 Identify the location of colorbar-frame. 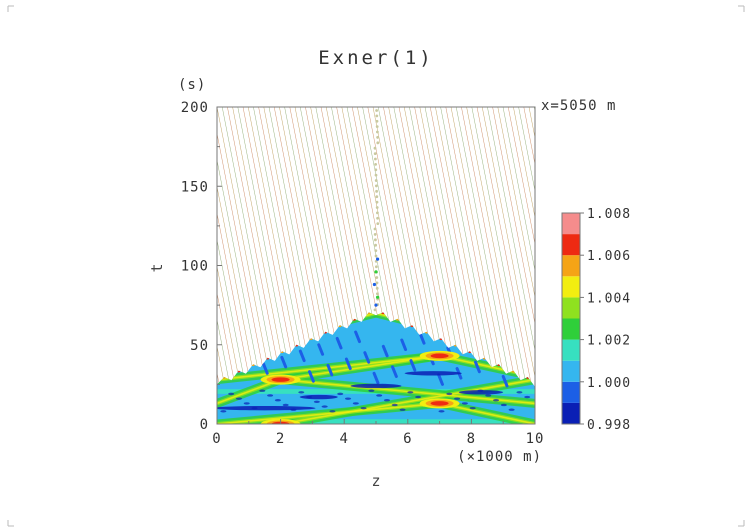
(571, 318).